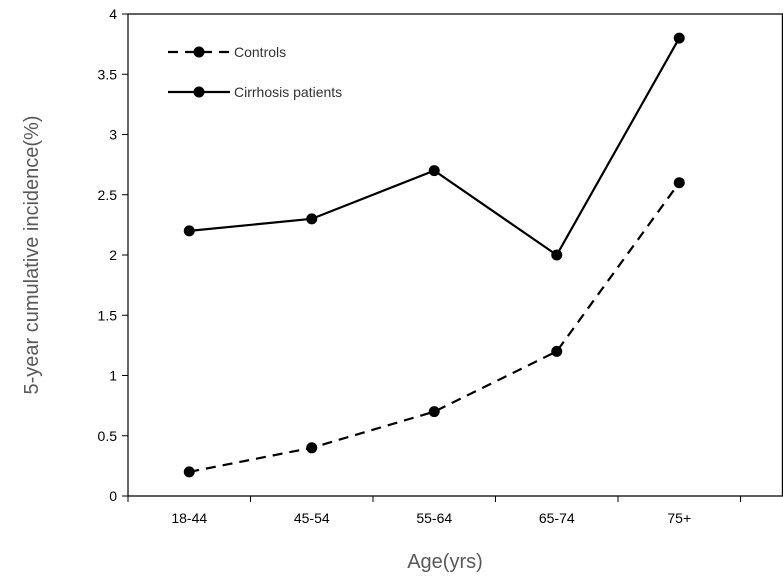  I want to click on x-axis-title: Age(yrs), so click(445, 562).